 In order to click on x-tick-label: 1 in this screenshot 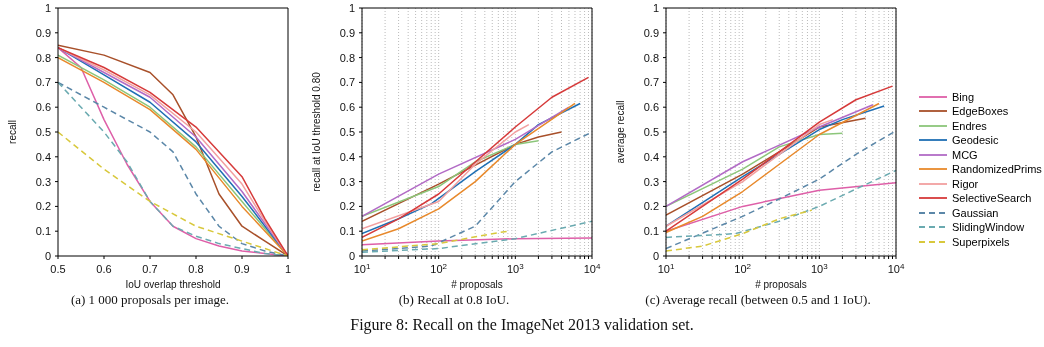, I will do `click(288, 269)`.